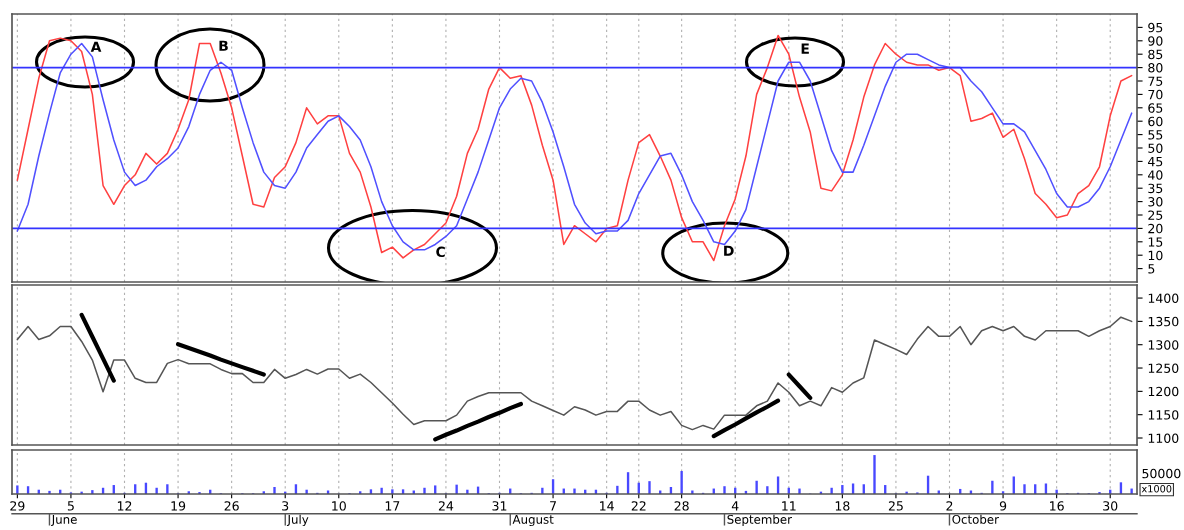 This screenshot has height=530, width=1184. Describe the element at coordinates (1155, 162) in the screenshot. I see `y-tick-label: 45` at that location.